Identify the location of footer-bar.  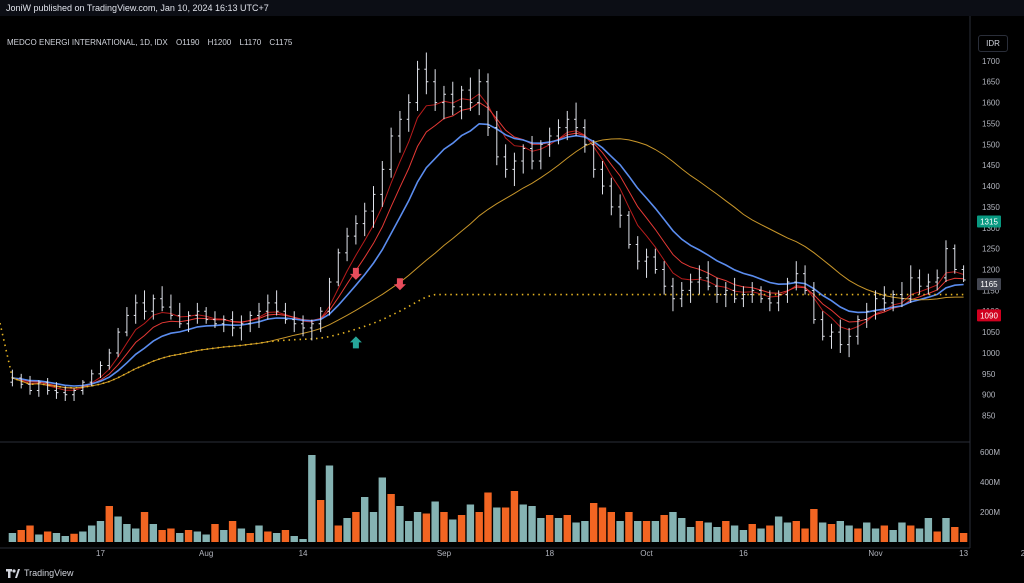
(512, 575).